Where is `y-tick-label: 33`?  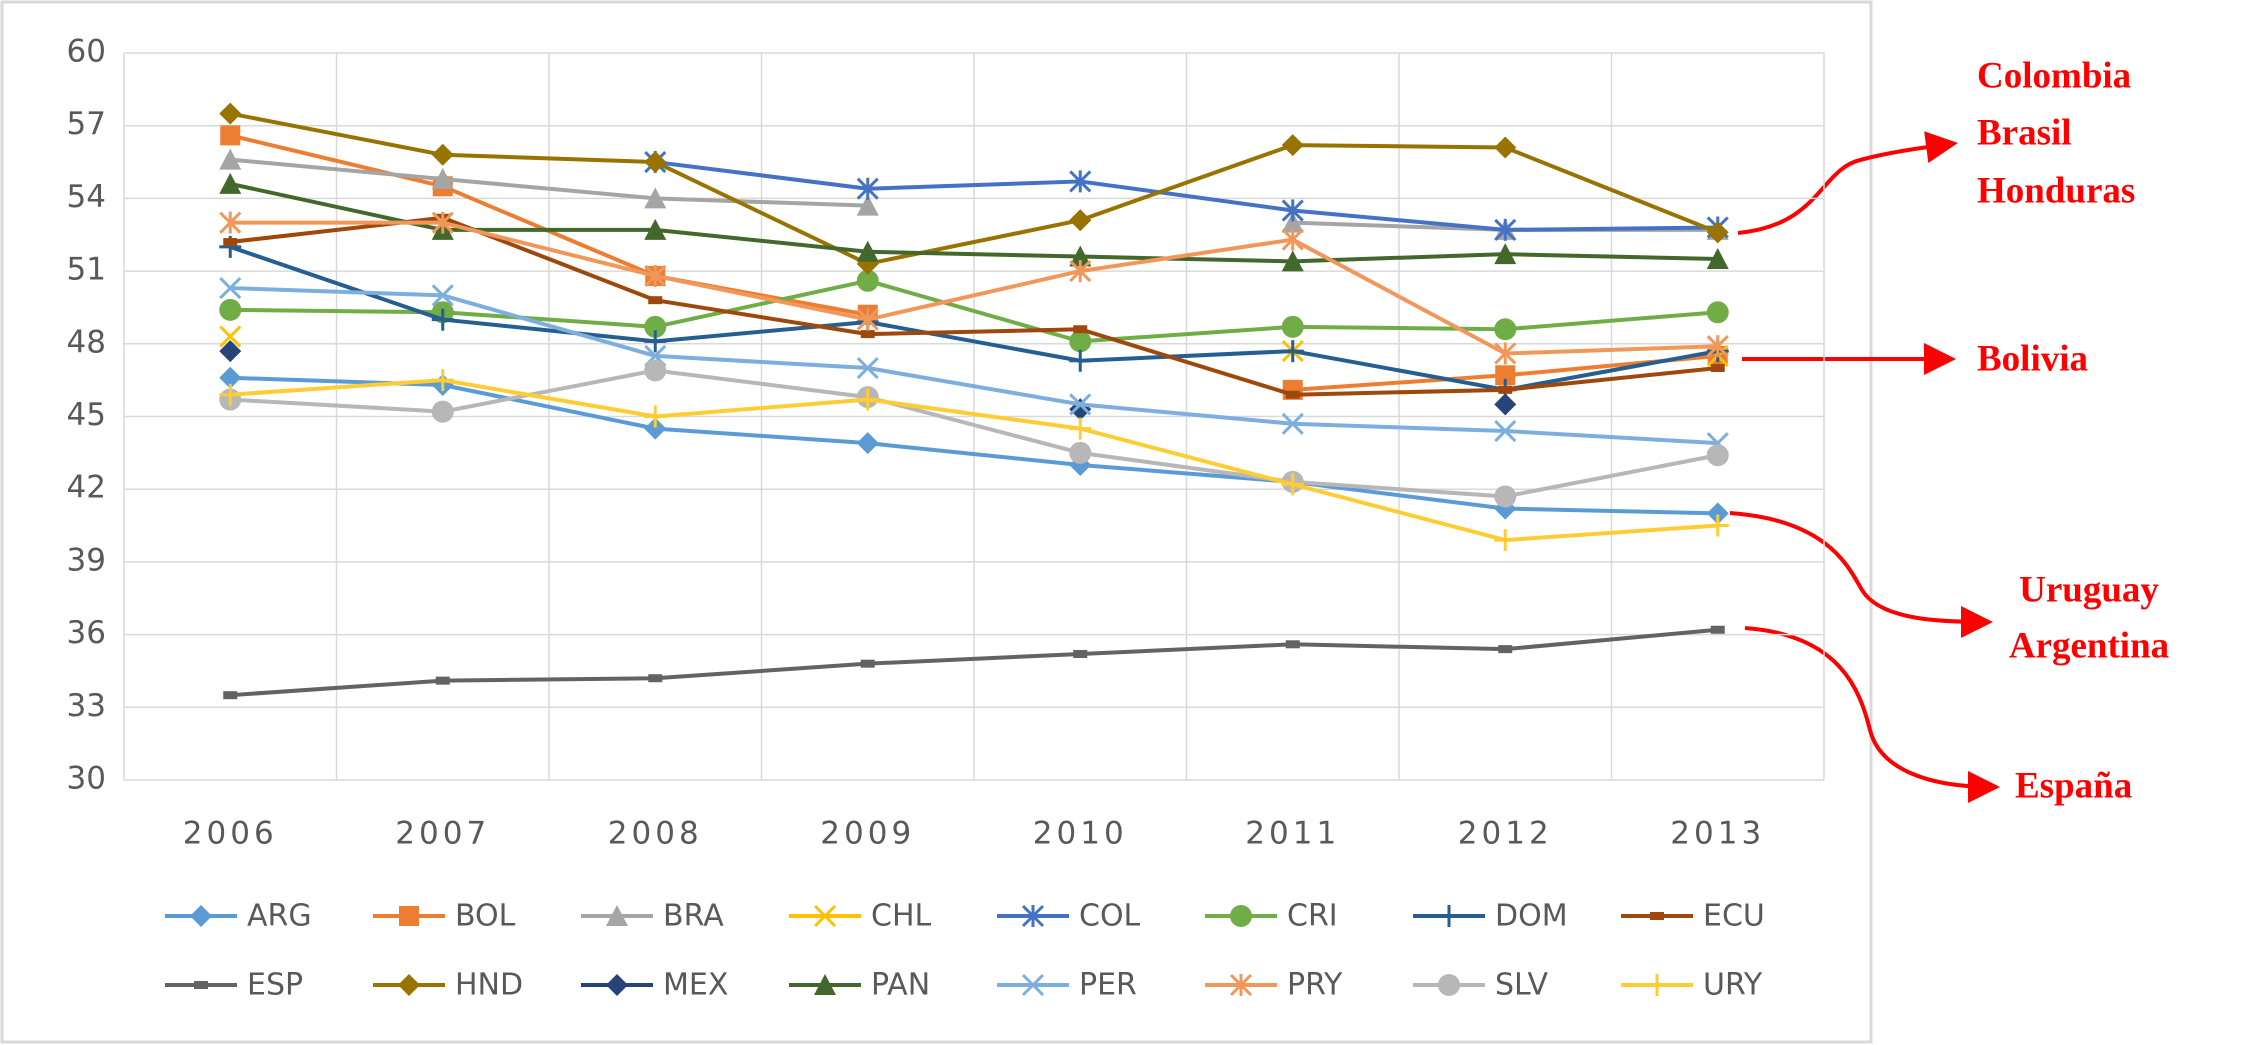 y-tick-label: 33 is located at coordinates (86, 706).